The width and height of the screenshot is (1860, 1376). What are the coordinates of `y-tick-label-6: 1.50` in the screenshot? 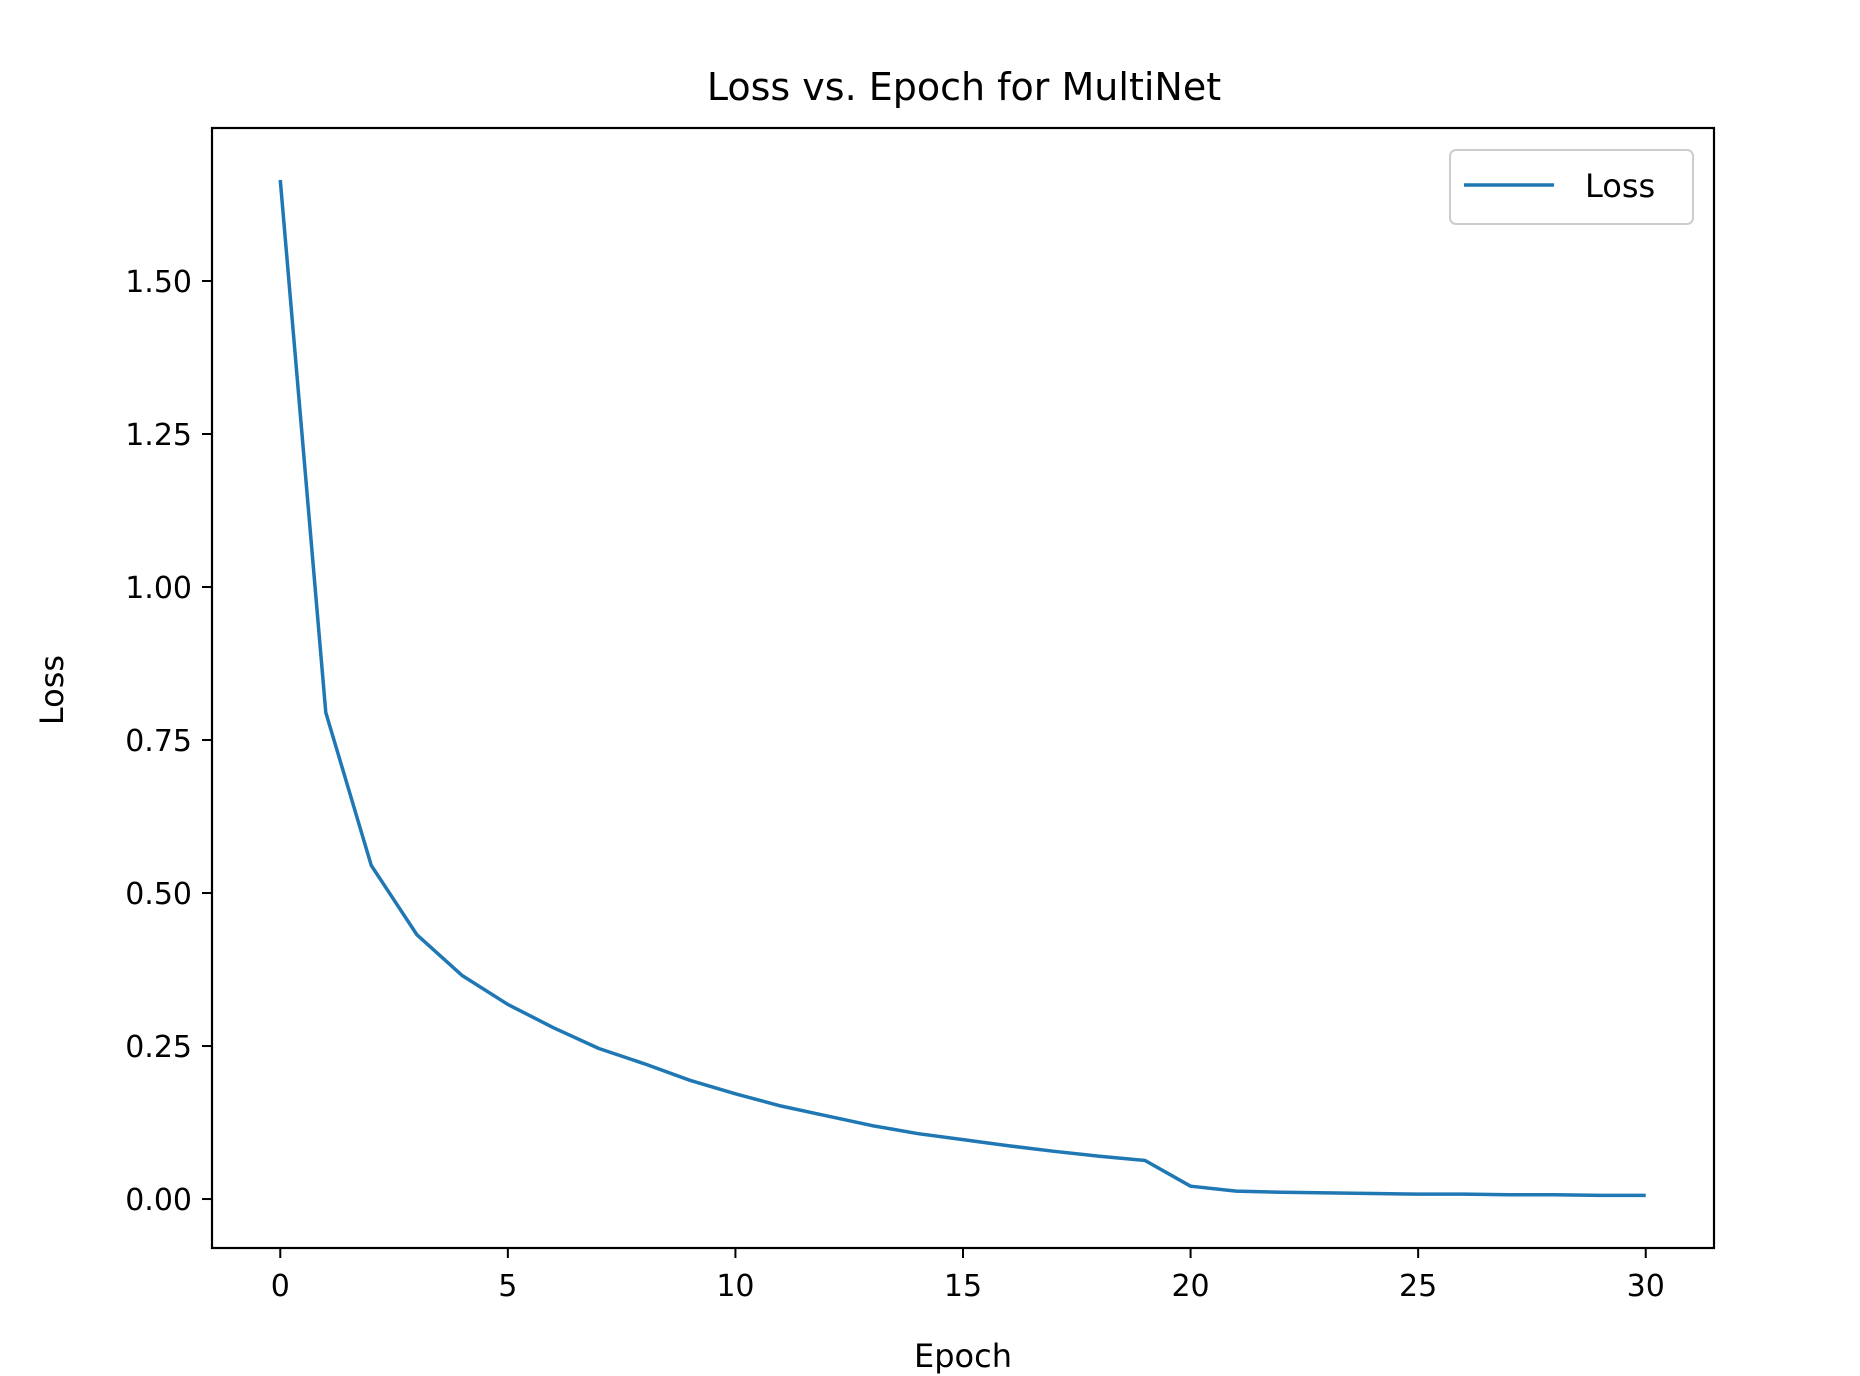 It's located at (158, 282).